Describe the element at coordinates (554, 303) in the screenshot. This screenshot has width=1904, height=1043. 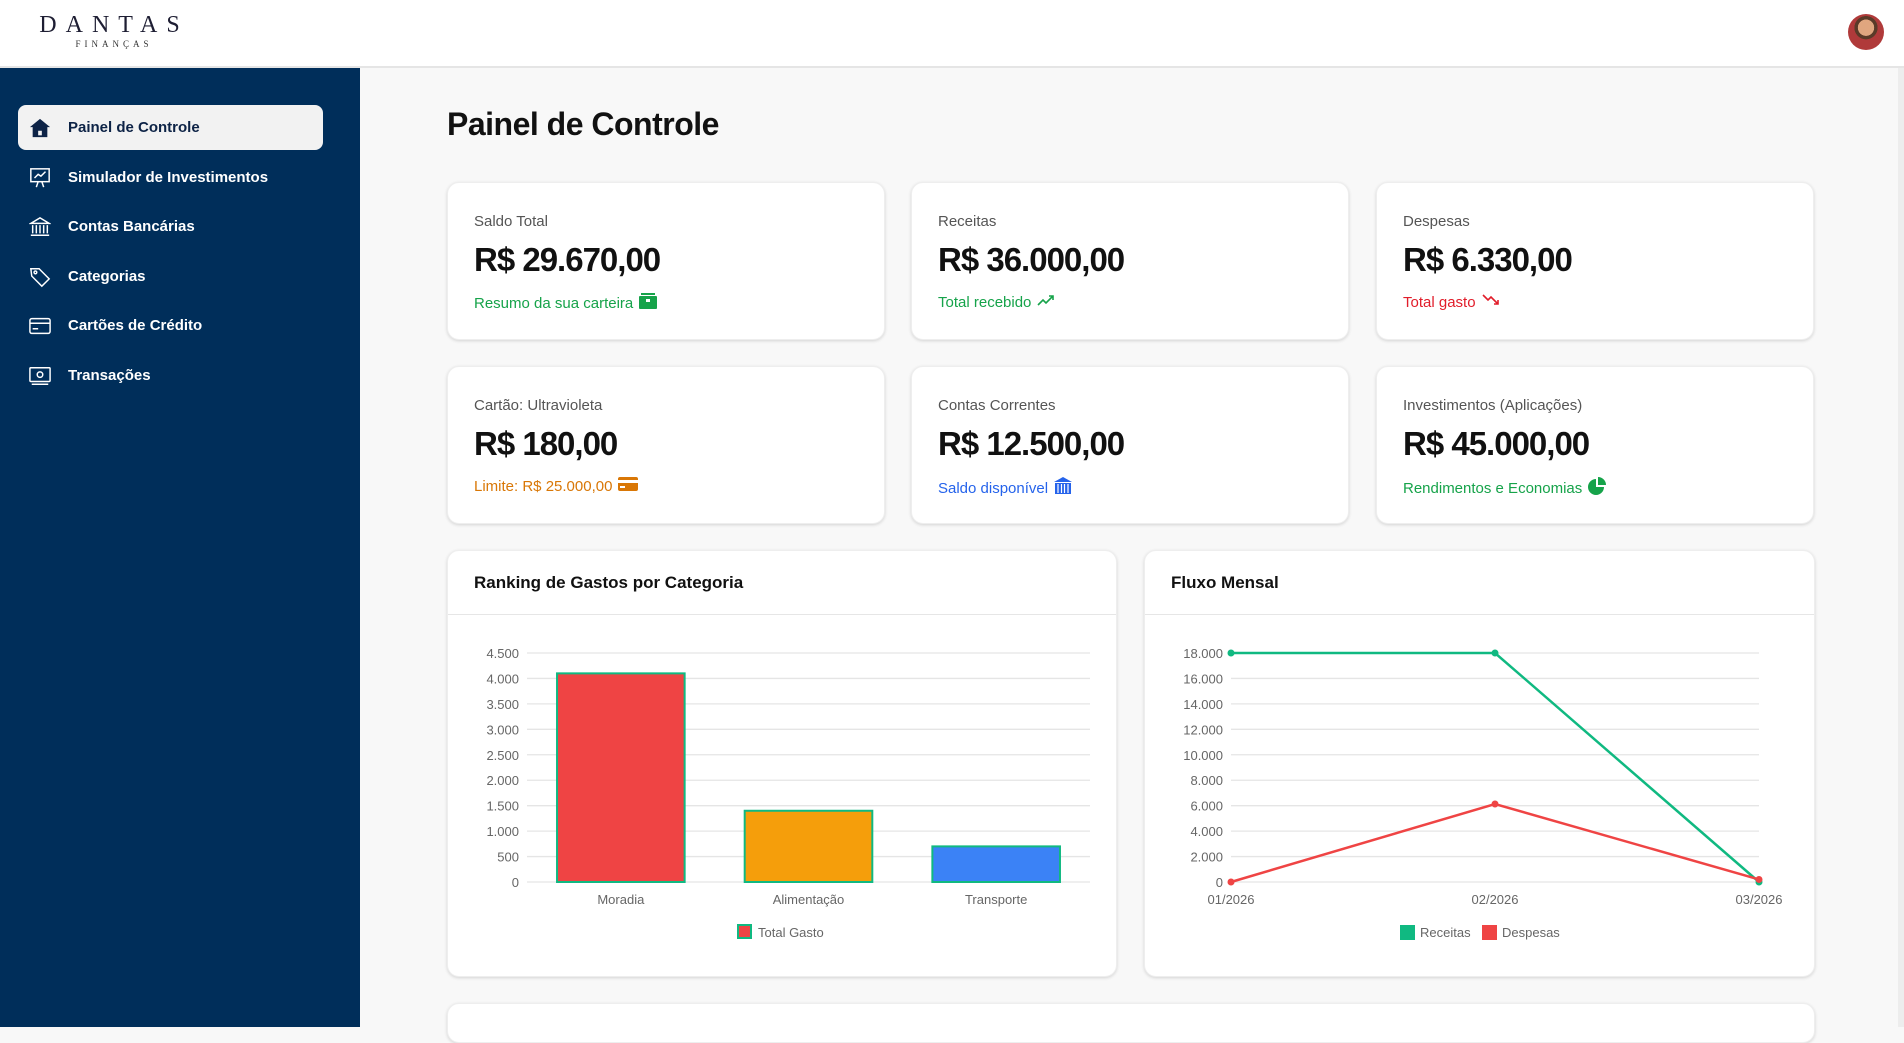
I see `card-subtitle-text: Resumo da sua carteira` at that location.